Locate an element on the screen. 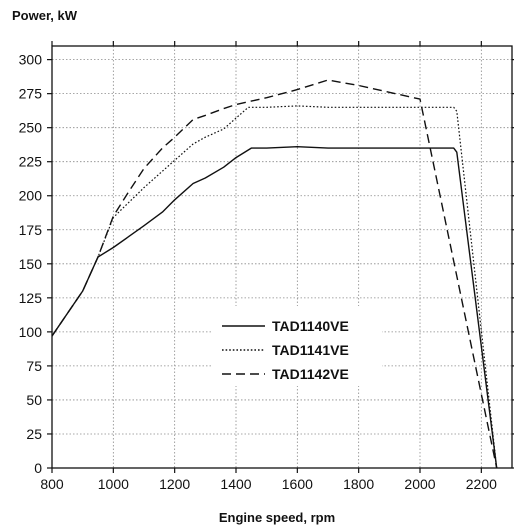  y-tick-label: 225 is located at coordinates (31, 162).